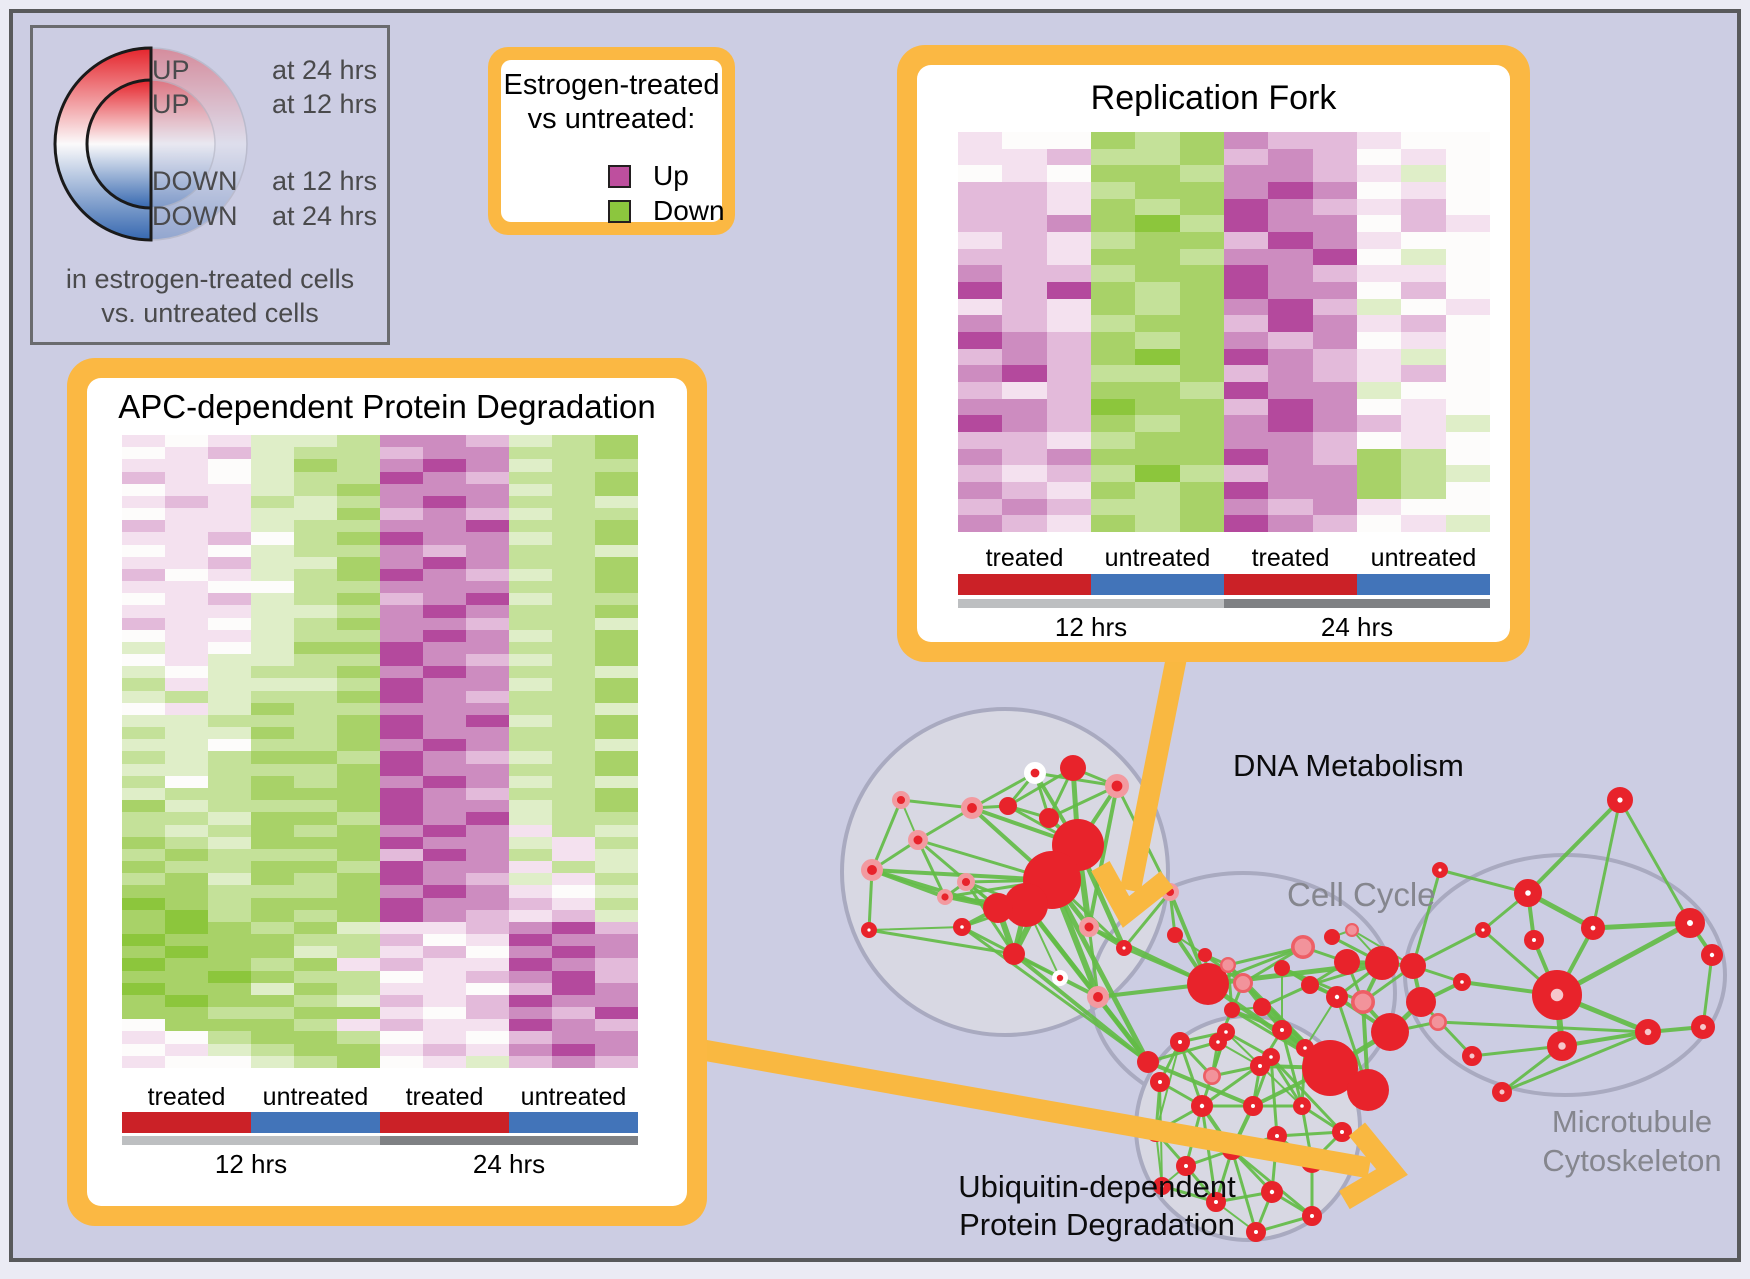 This screenshot has height=1279, width=1750. Describe the element at coordinates (325, 104) in the screenshot. I see `time-label: at 12 hrs` at that location.